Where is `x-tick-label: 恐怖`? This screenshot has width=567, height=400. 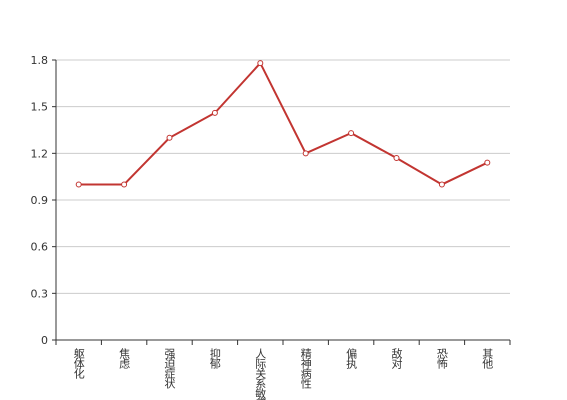
x-tick-label: 恐怖 is located at coordinates (441, 358).